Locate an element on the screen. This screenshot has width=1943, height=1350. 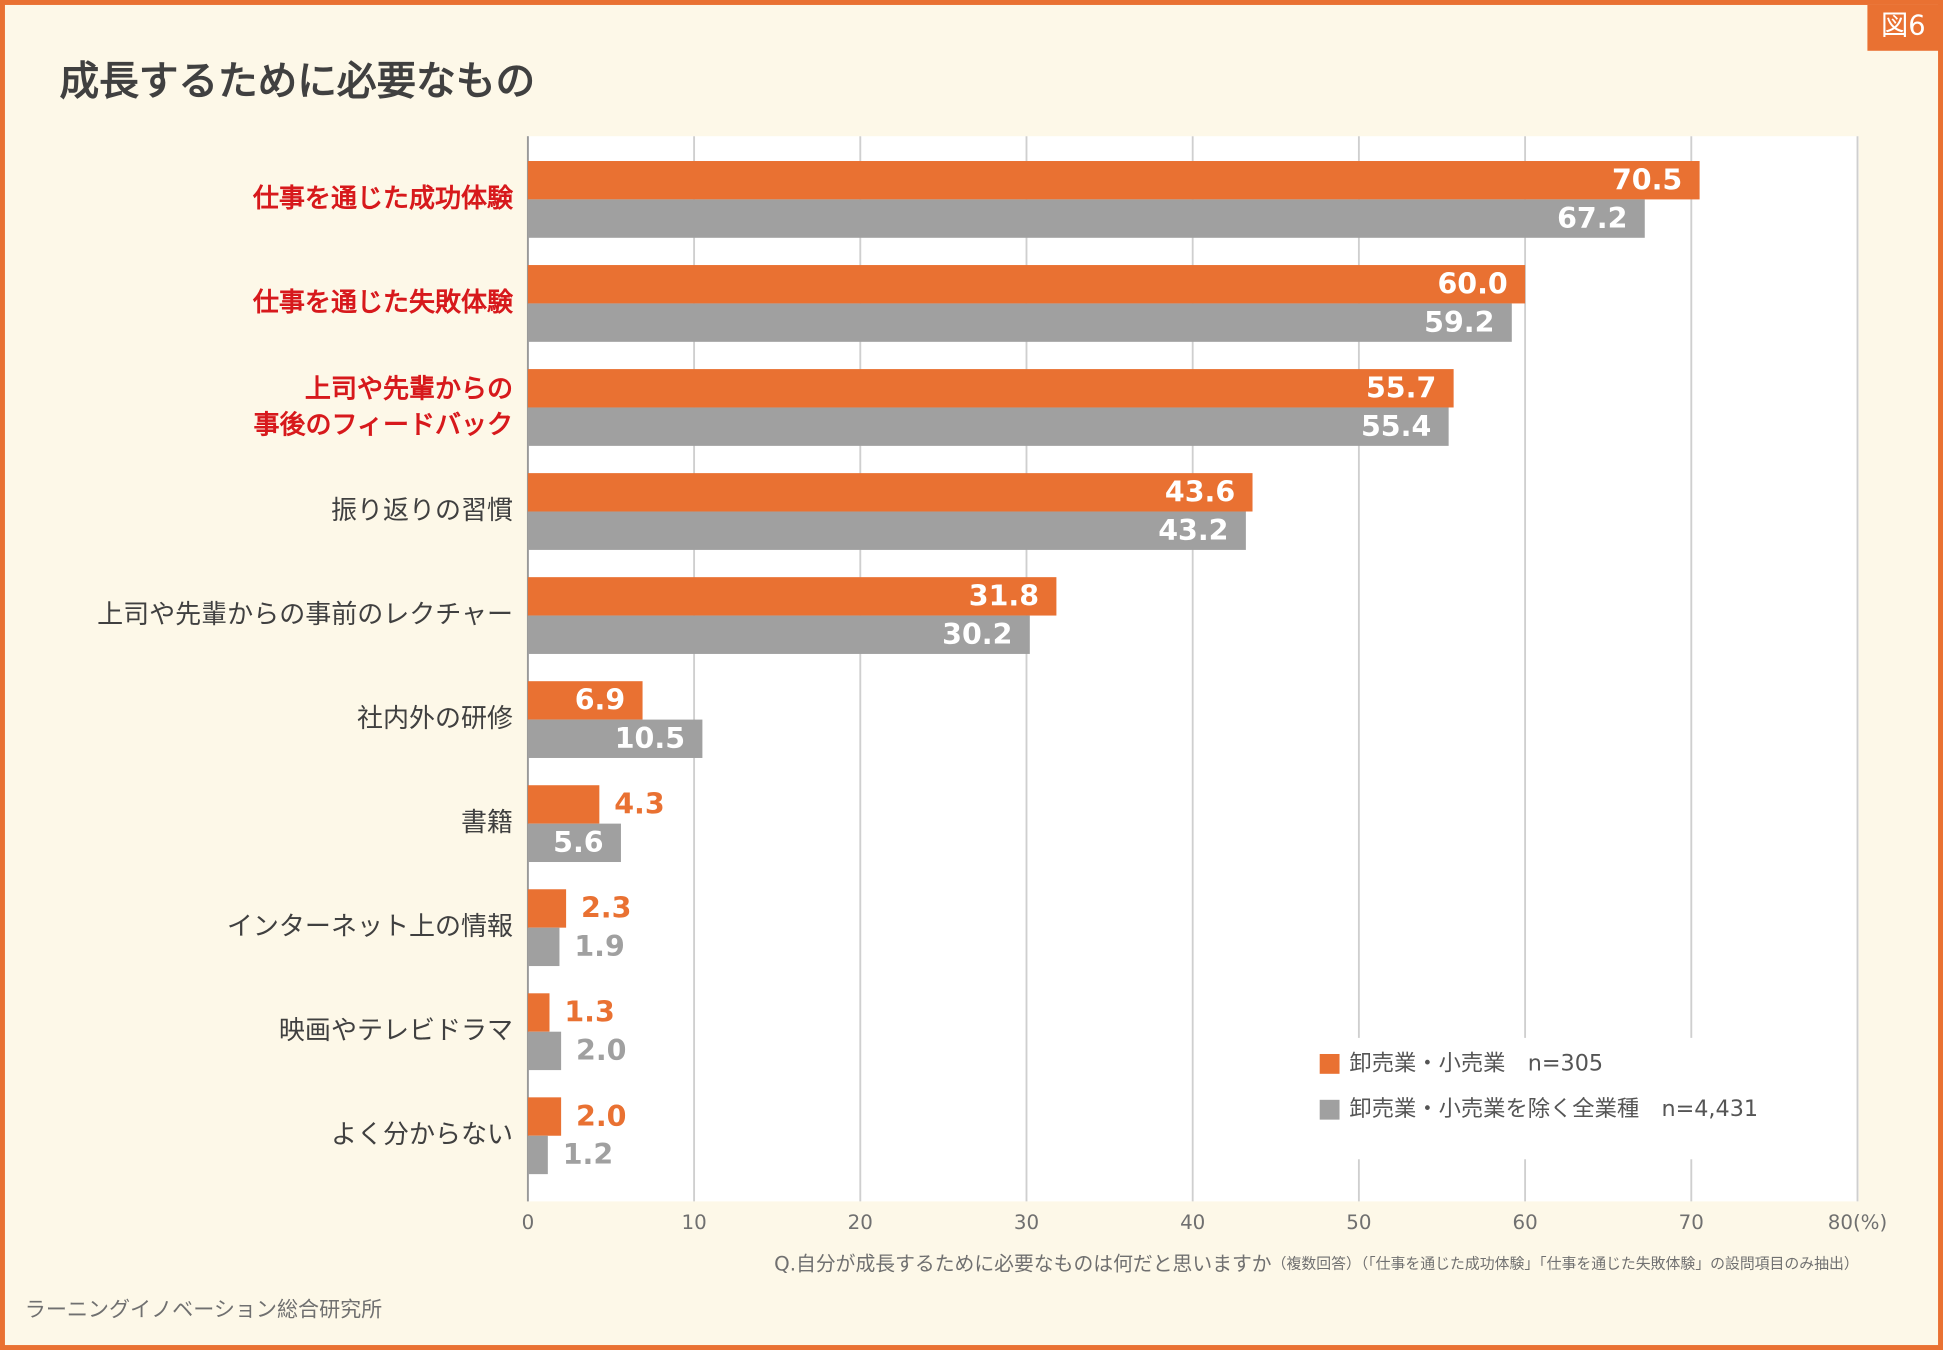
value-label: 6.9 is located at coordinates (600, 700).